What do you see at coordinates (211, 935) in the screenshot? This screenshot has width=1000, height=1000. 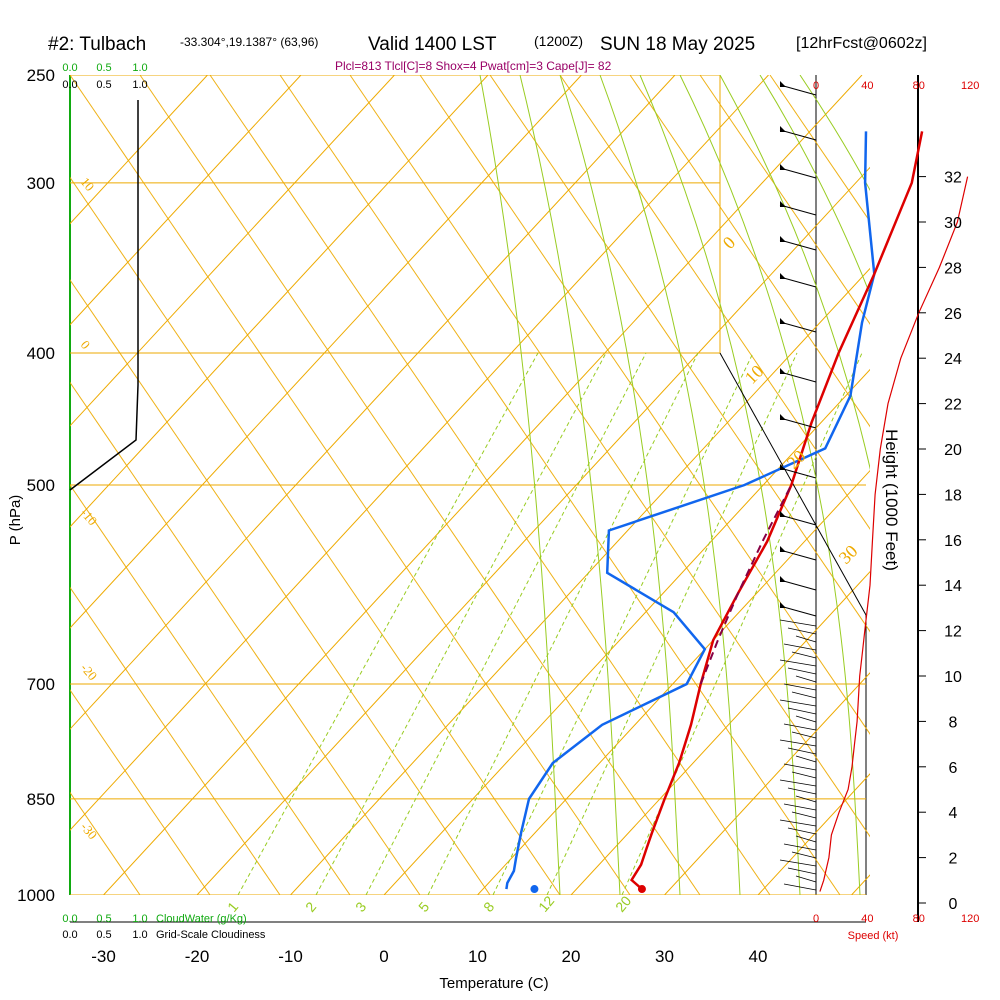 I see `cloudiness-label: Grid-Scale Cloudiness` at bounding box center [211, 935].